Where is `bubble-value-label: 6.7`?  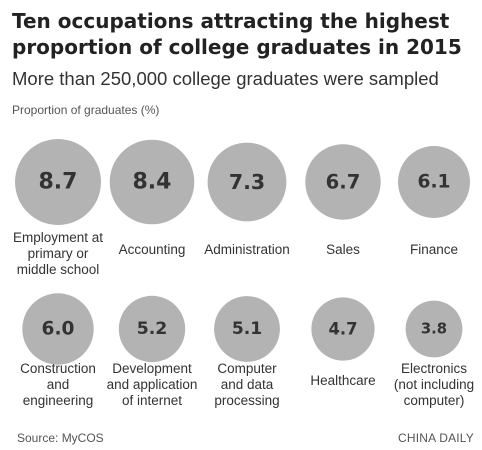
bubble-value-label: 6.7 is located at coordinates (343, 182).